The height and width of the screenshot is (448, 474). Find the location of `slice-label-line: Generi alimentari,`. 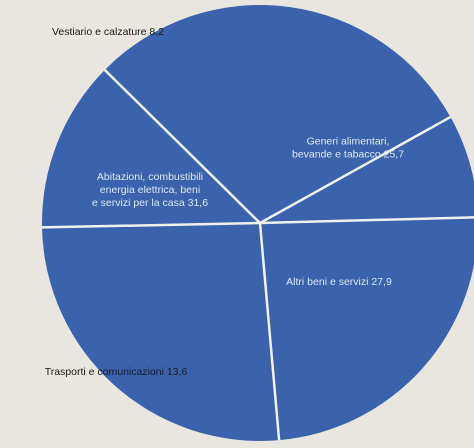

slice-label-line: Generi alimentari, is located at coordinates (348, 142).